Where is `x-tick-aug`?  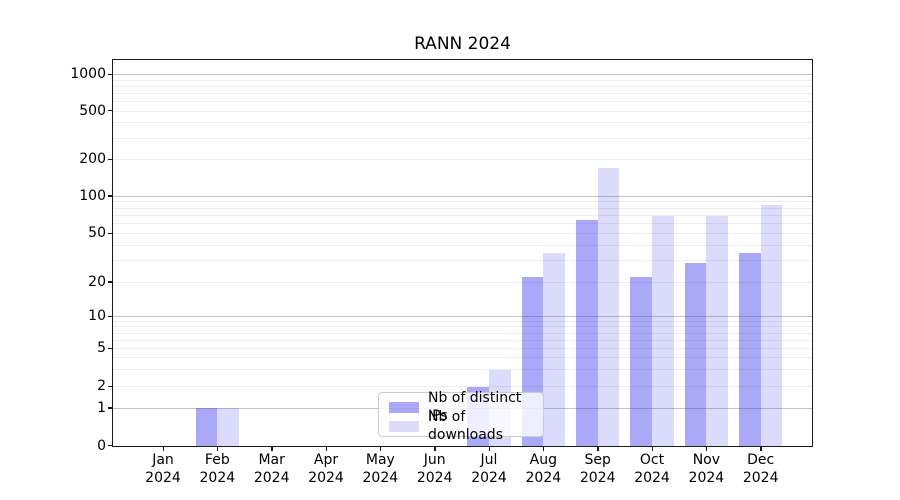 x-tick-aug is located at coordinates (543, 448).